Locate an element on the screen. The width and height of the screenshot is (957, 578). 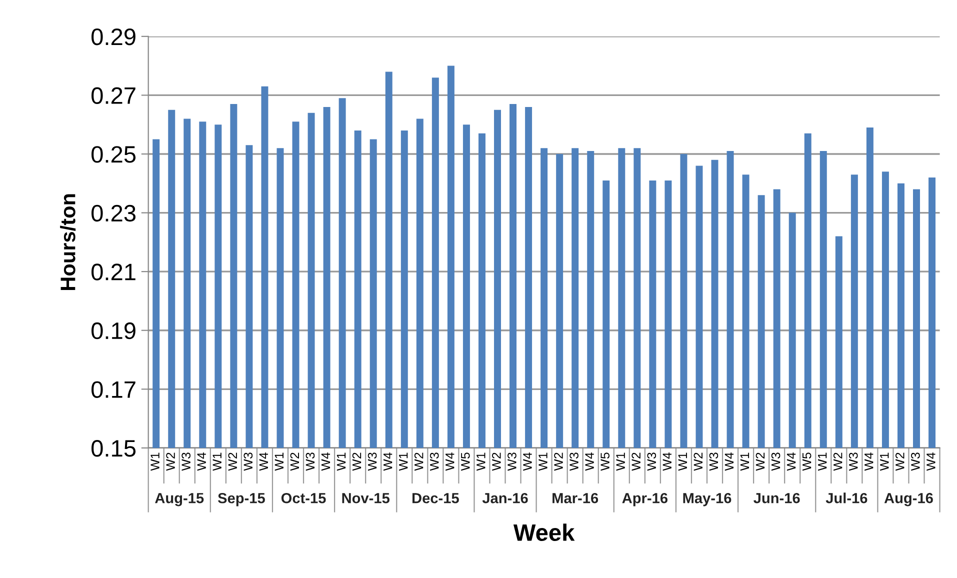
y-tick-label: 0.21 is located at coordinates (114, 272).